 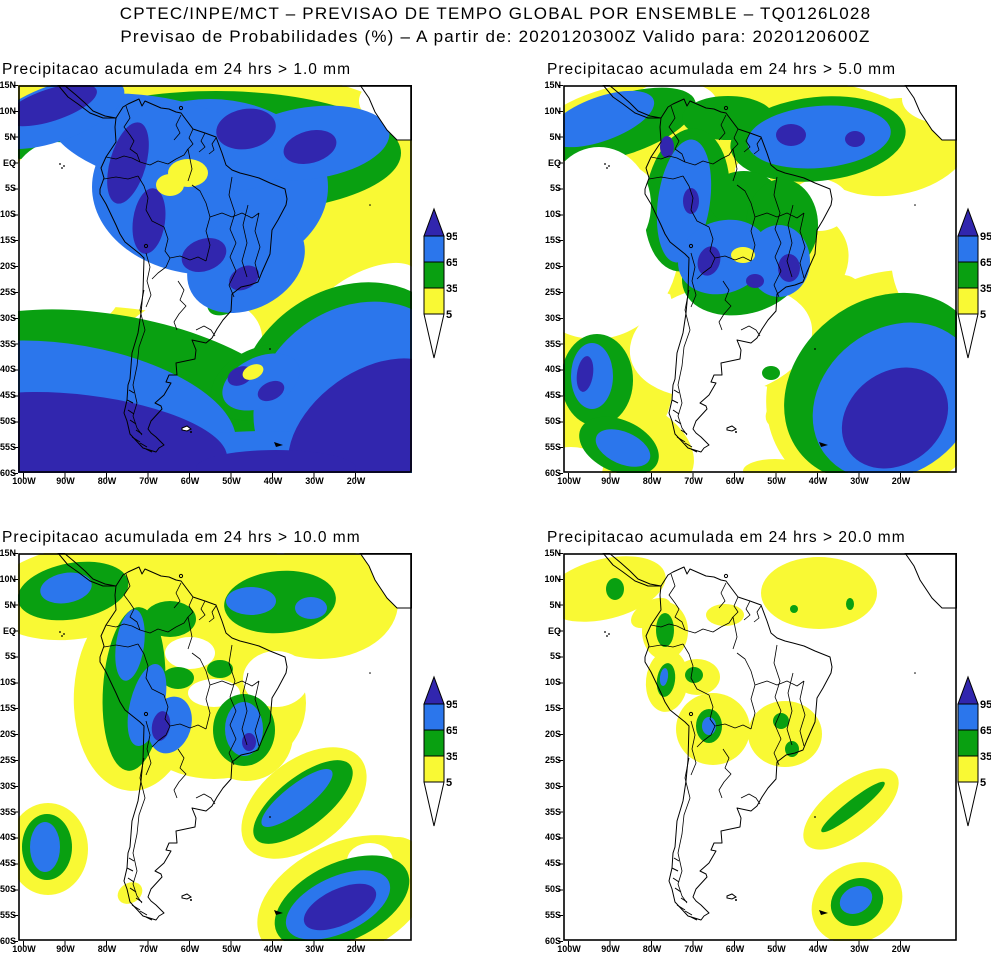 I want to click on lon-axis-labels: 100W 90W 80W 70W 60W 50W 40W 30W 20W, so click(x=190, y=481).